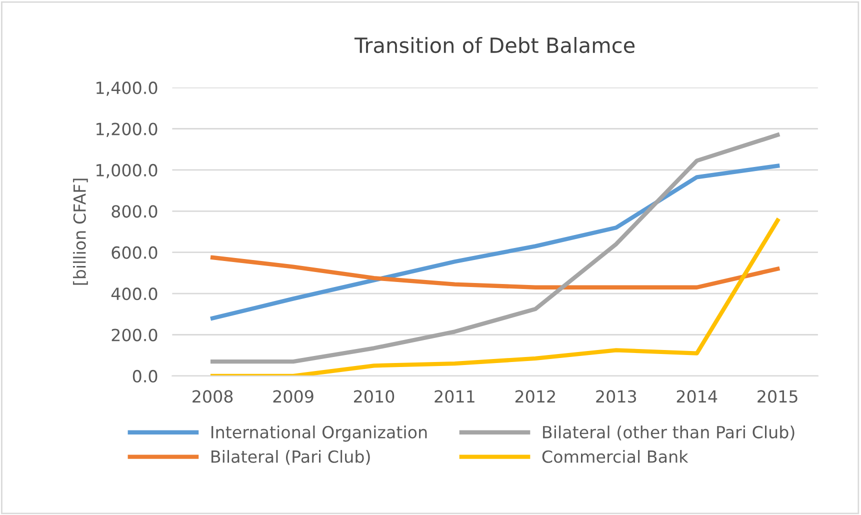 The image size is (861, 515). What do you see at coordinates (135, 335) in the screenshot?
I see `y-tick-label: 200.0` at bounding box center [135, 335].